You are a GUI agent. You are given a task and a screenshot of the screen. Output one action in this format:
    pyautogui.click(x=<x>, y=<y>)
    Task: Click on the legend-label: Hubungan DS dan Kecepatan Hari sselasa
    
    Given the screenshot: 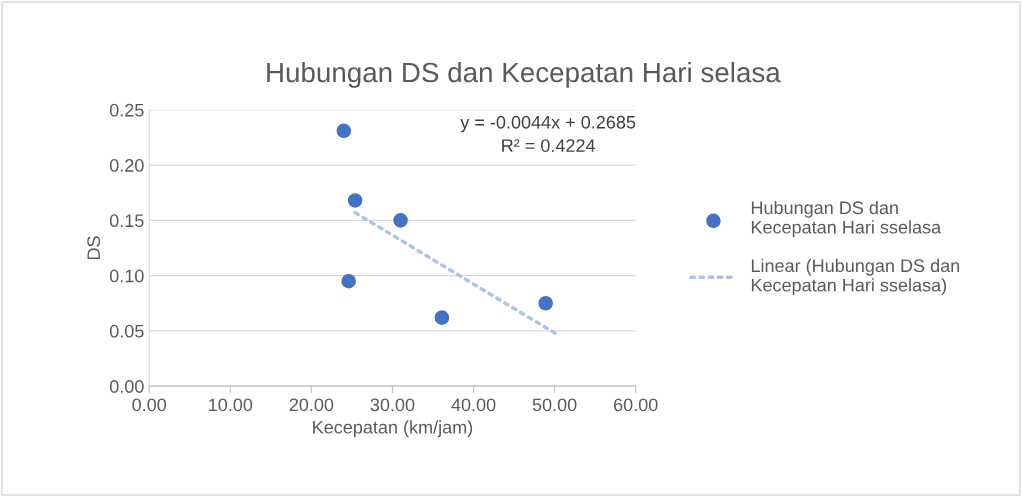 What is the action you would take?
    pyautogui.click(x=846, y=219)
    